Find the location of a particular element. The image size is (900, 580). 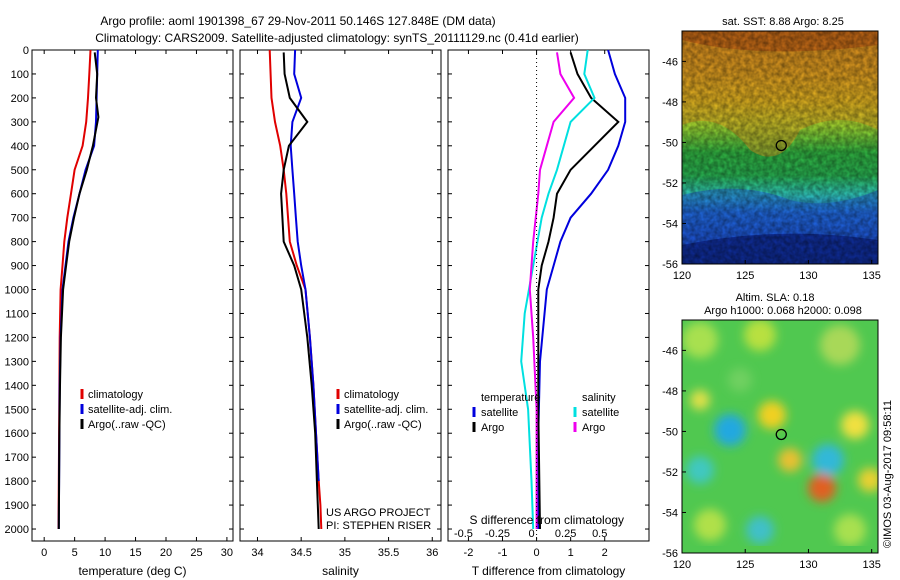

x-tick-label: 36 is located at coordinates (432, 553).